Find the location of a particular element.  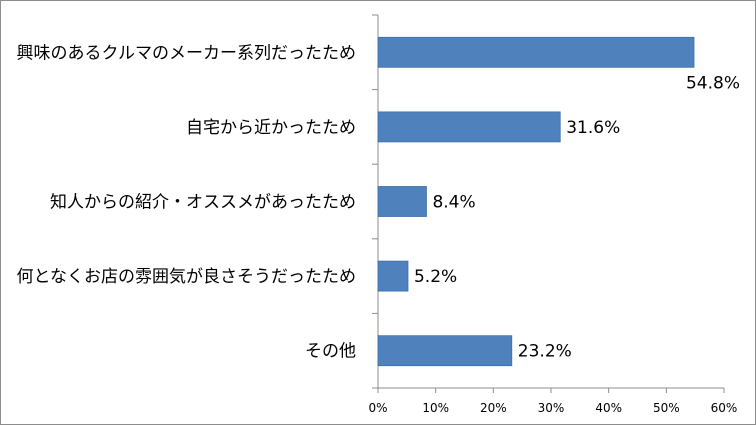

category-label: その他 is located at coordinates (330, 352).